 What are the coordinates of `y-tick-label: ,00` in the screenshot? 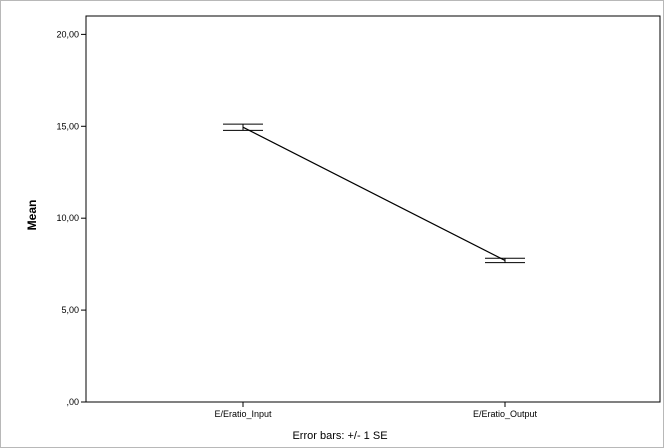 It's located at (72, 402).